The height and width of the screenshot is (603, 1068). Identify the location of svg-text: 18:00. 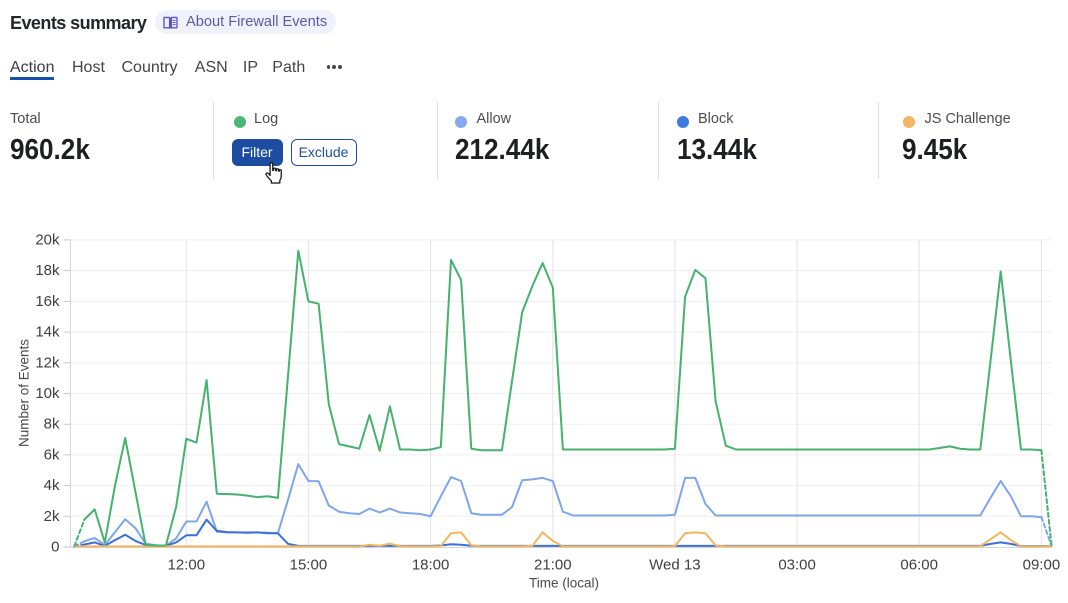
(431, 564).